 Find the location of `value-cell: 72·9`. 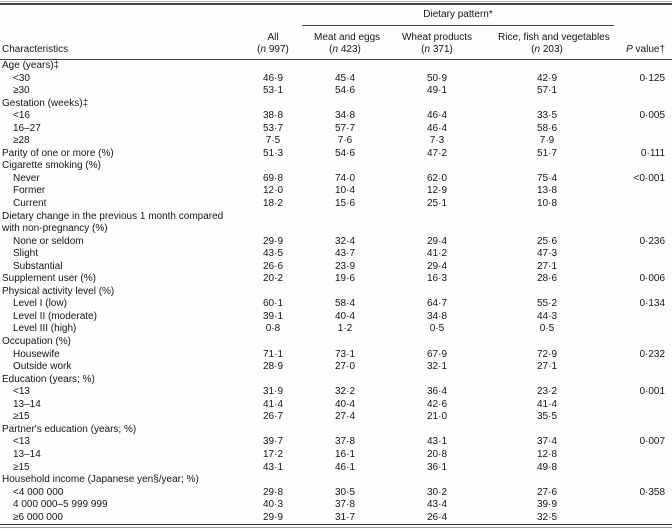

value-cell: 72·9 is located at coordinates (547, 354).